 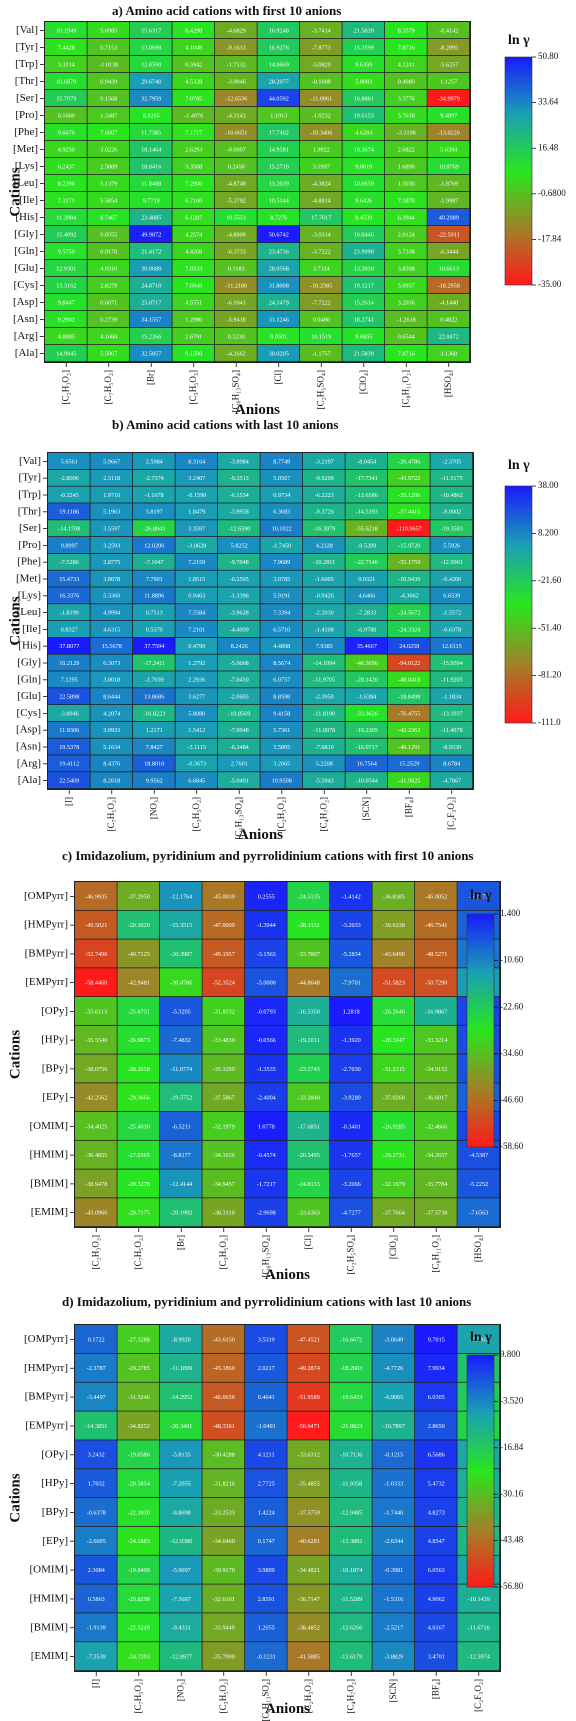 I want to click on cell-value-label: -34.6460, so click(x=224, y=1541).